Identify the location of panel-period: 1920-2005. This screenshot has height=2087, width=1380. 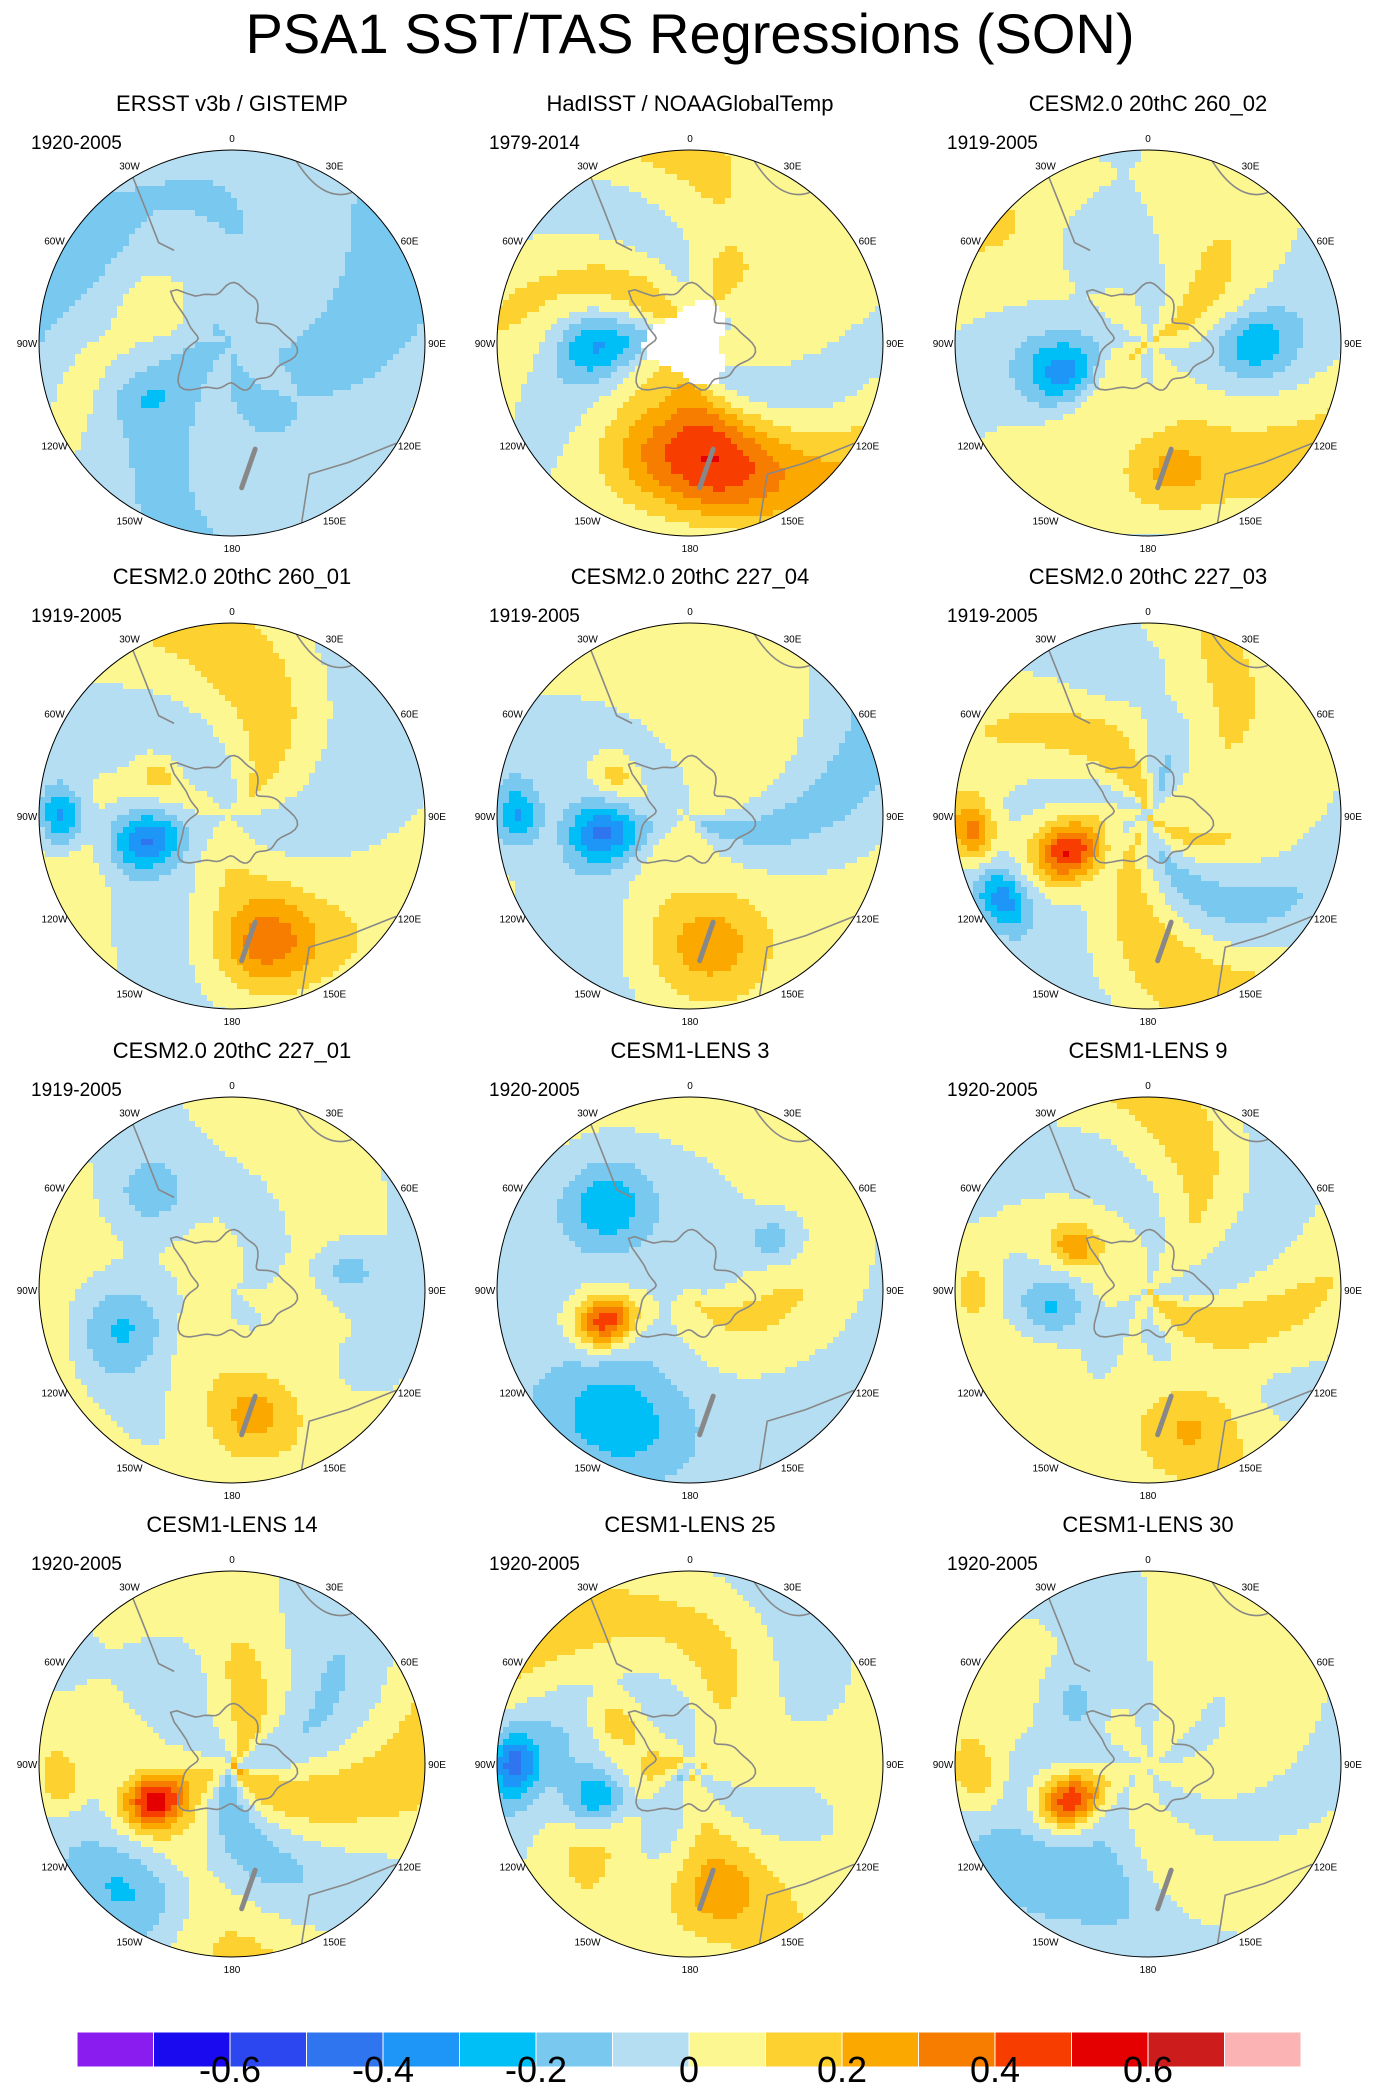
(76, 1564).